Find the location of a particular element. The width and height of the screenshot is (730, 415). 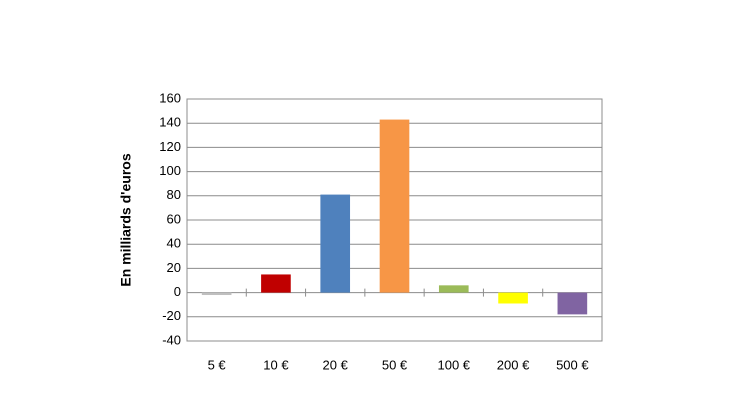

y-tick-label: 40 is located at coordinates (174, 243).